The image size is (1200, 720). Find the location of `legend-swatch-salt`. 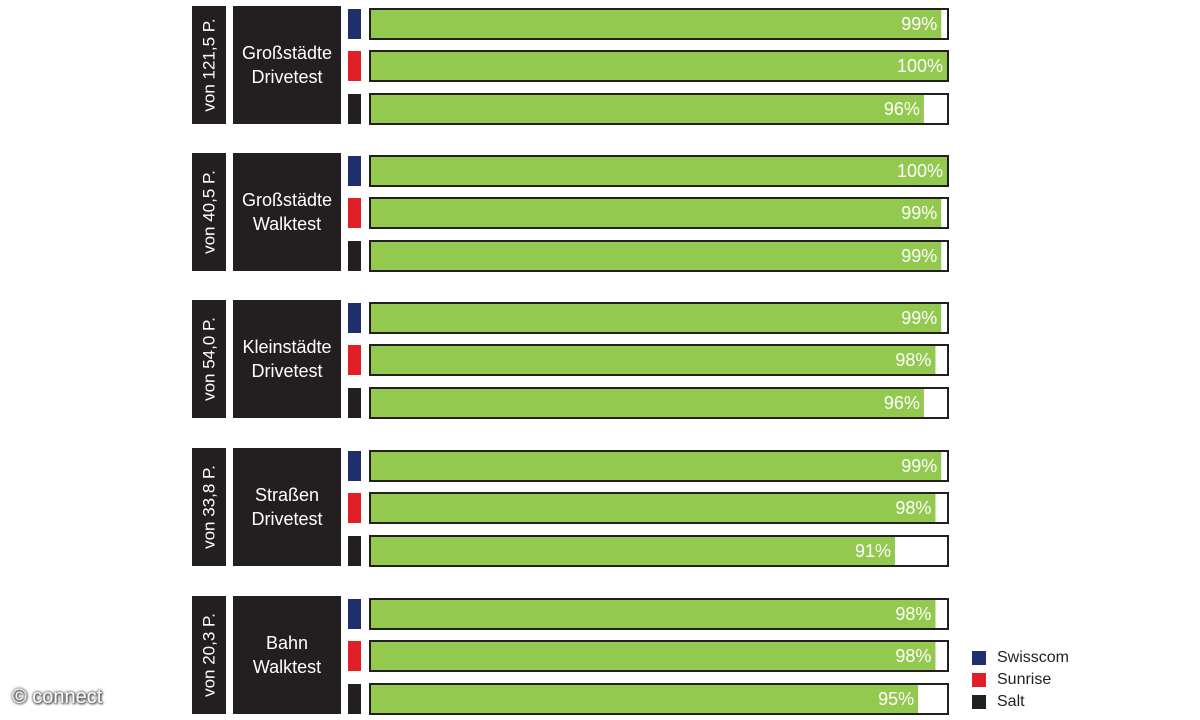

legend-swatch-salt is located at coordinates (979, 702).